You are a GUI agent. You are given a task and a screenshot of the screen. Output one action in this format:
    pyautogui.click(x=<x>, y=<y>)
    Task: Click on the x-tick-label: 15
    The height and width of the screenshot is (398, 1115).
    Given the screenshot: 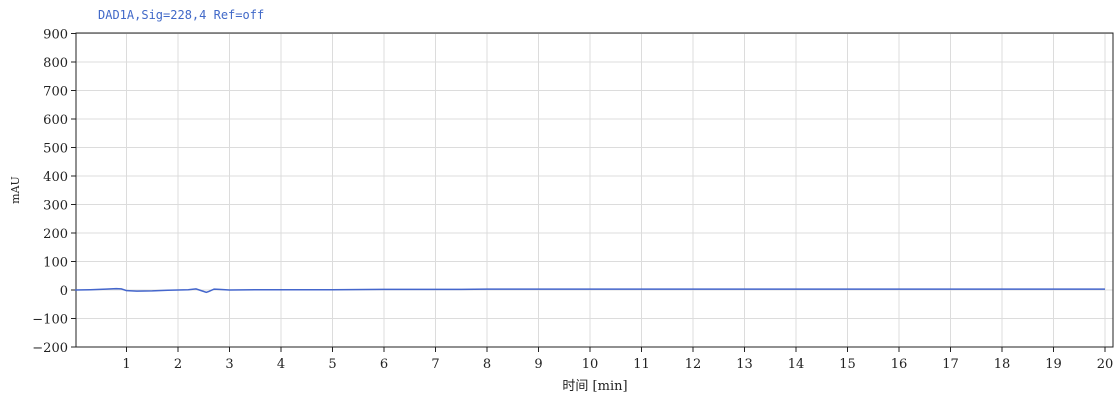 What is the action you would take?
    pyautogui.click(x=847, y=364)
    